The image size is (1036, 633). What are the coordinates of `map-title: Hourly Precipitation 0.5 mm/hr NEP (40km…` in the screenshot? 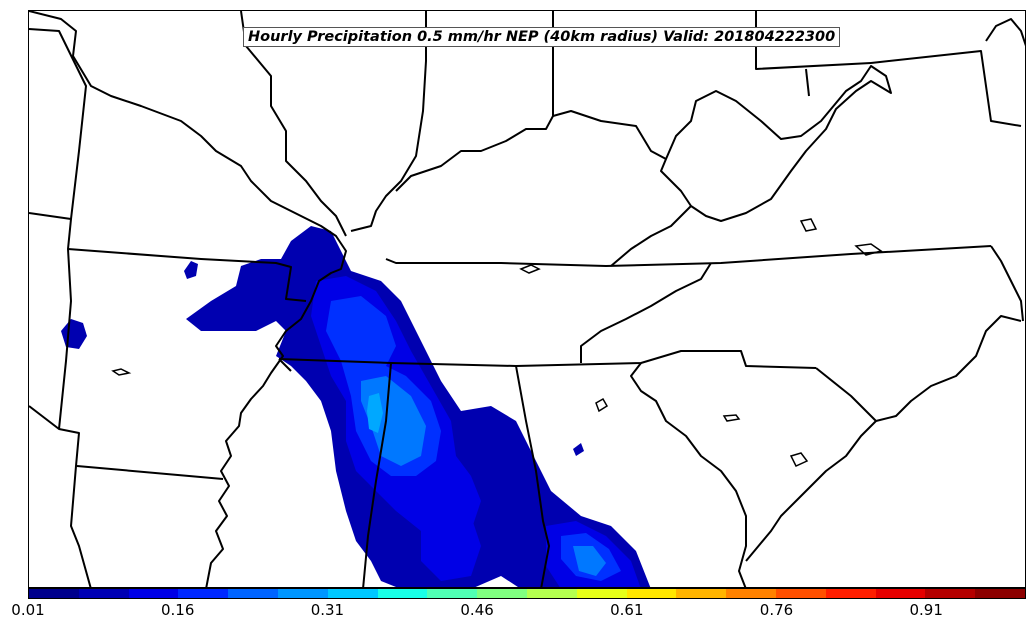 It's located at (542, 37).